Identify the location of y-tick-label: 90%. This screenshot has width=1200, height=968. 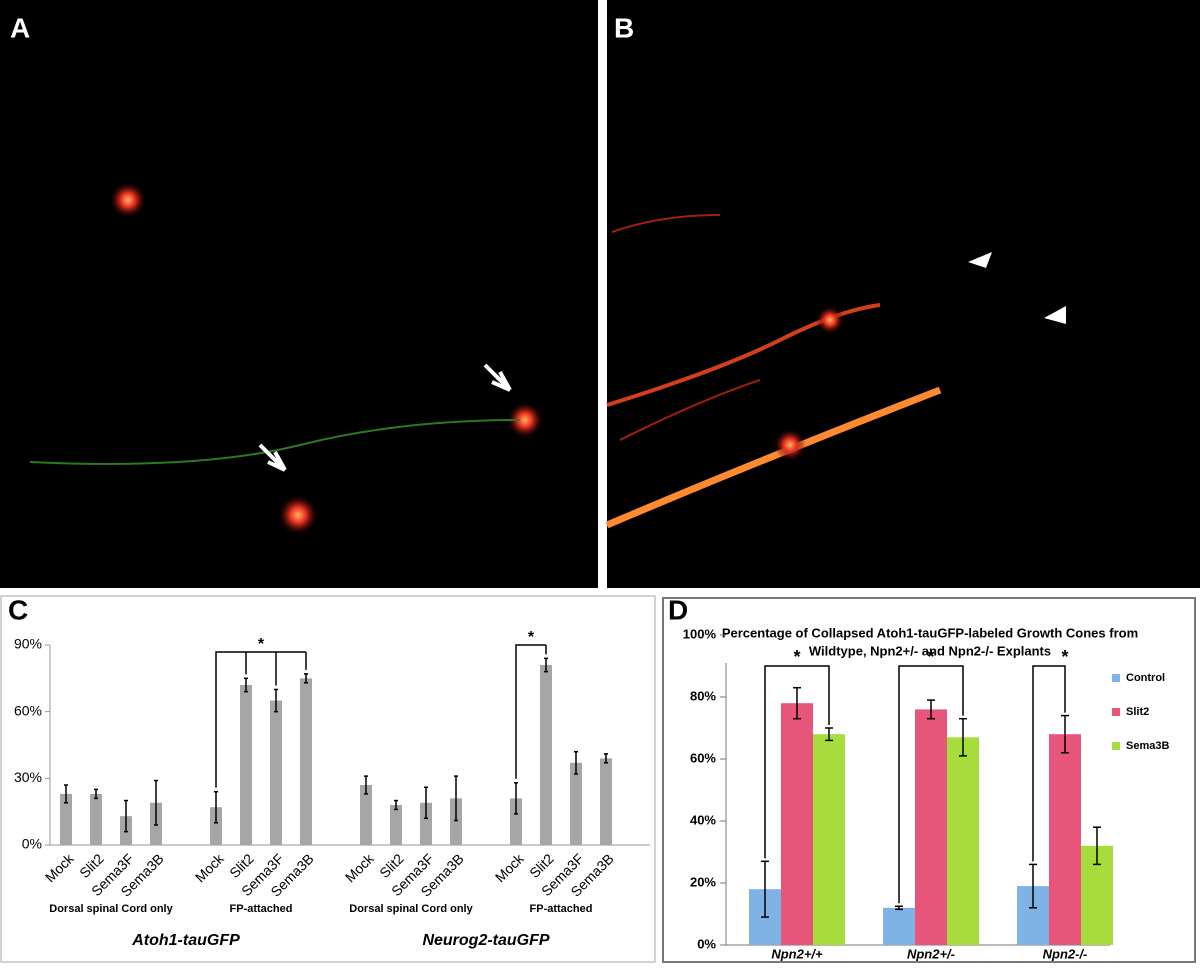
(28, 644).